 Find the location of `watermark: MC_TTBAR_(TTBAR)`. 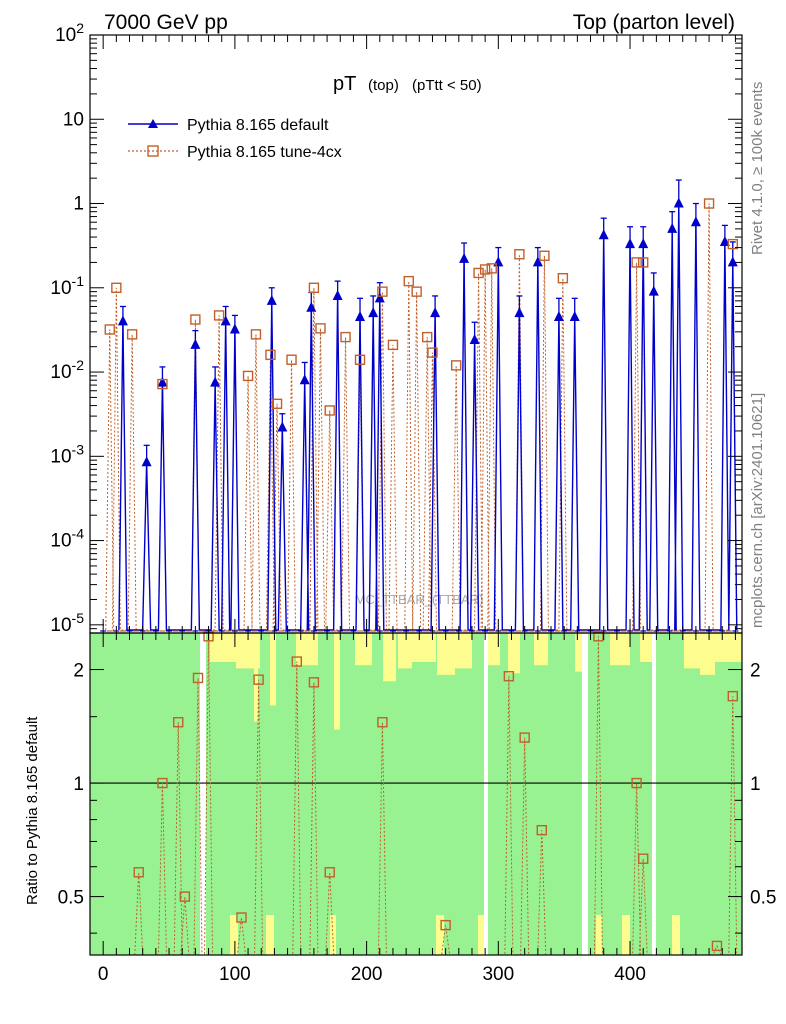

watermark: MC_TTBAR_(TTBAR) is located at coordinates (419, 599).